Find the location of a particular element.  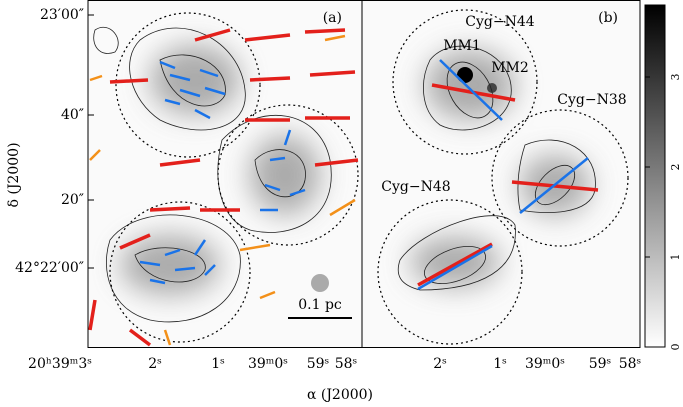

panel-label: (a) is located at coordinates (332, 18).